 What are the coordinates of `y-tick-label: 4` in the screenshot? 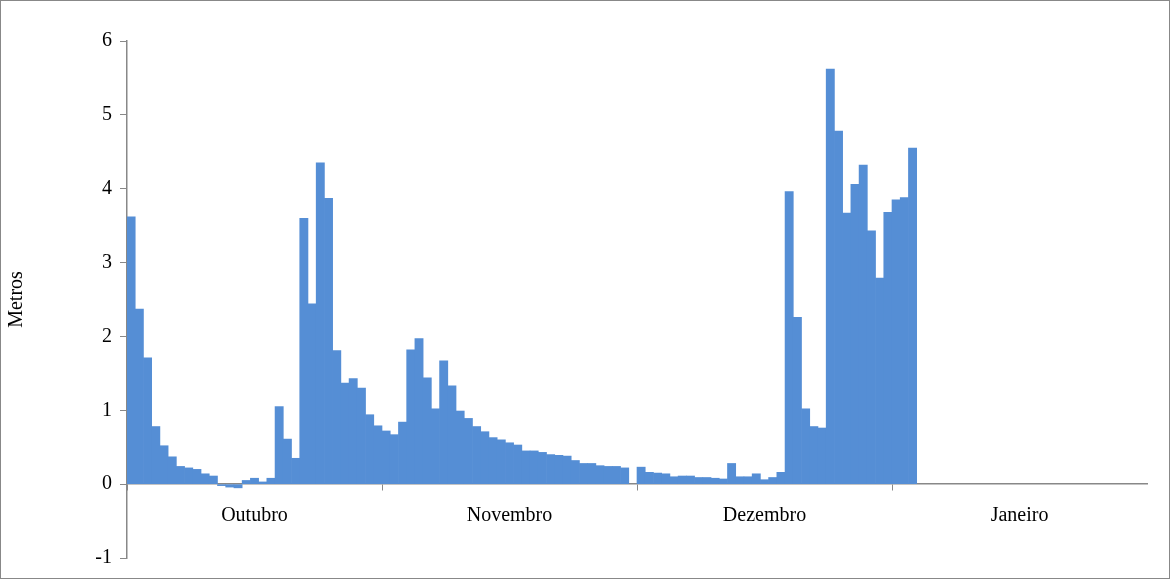 It's located at (107, 186).